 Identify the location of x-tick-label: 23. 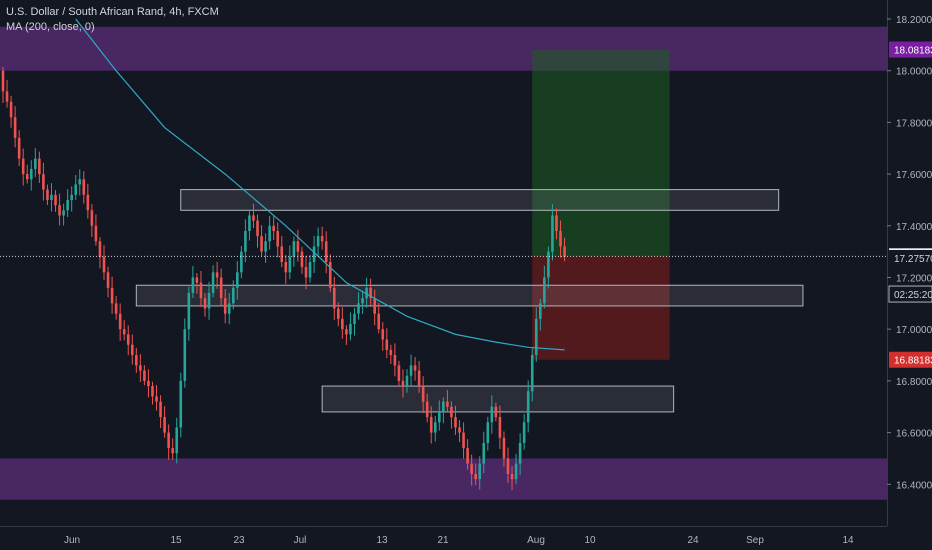
(239, 540).